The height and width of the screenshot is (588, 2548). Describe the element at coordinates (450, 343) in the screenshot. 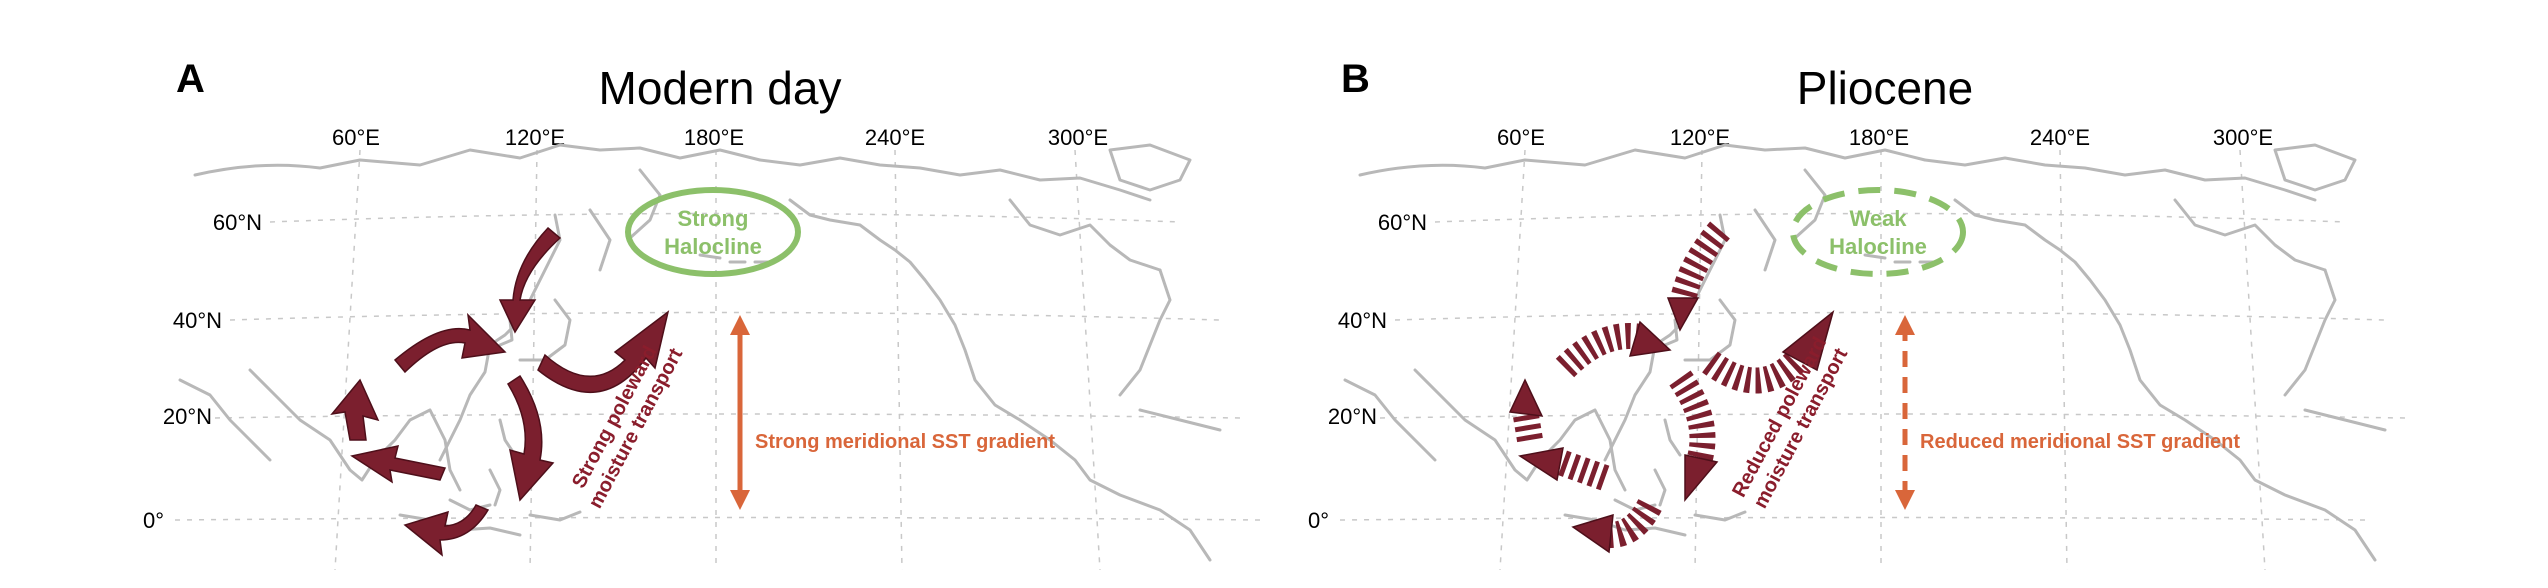

I see `arrow-arc-upper` at that location.